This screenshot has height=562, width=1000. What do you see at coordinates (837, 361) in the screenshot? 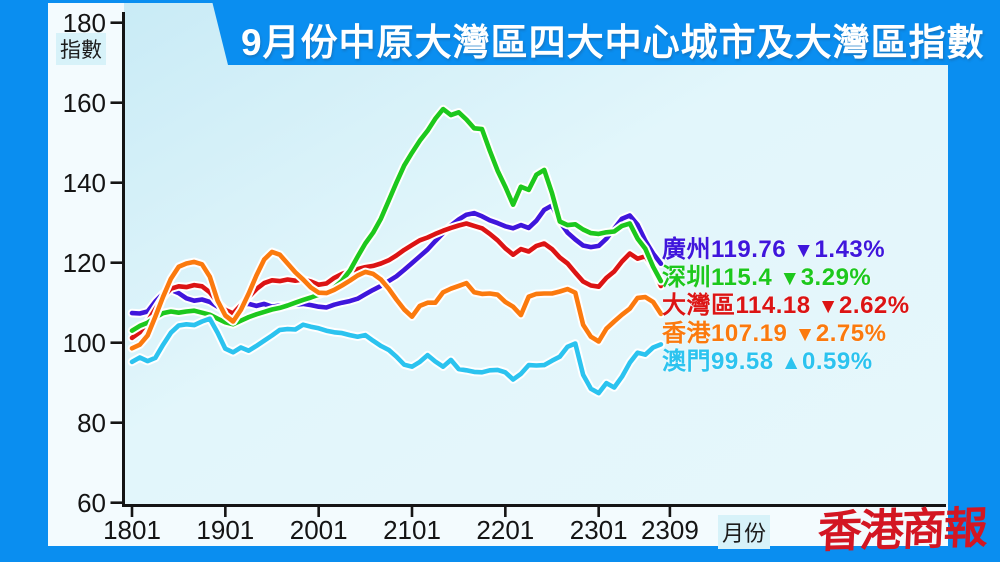
I see `legend-change: 0.59%` at bounding box center [837, 361].